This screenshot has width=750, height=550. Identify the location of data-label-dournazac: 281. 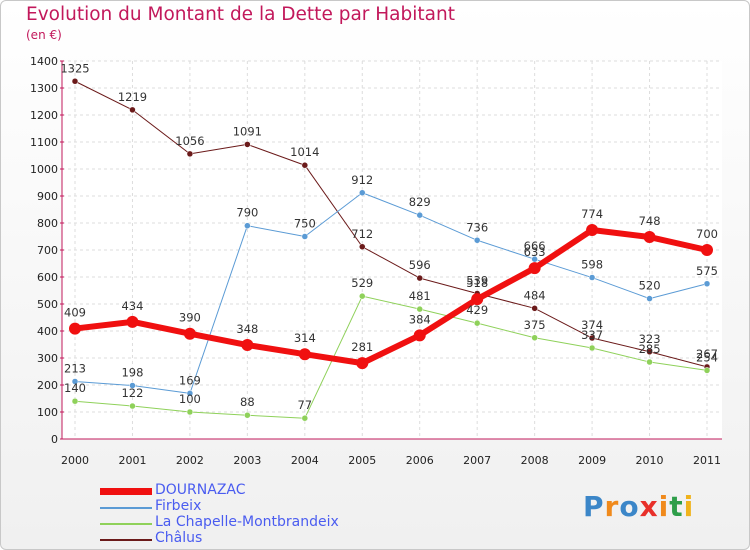
(362, 347).